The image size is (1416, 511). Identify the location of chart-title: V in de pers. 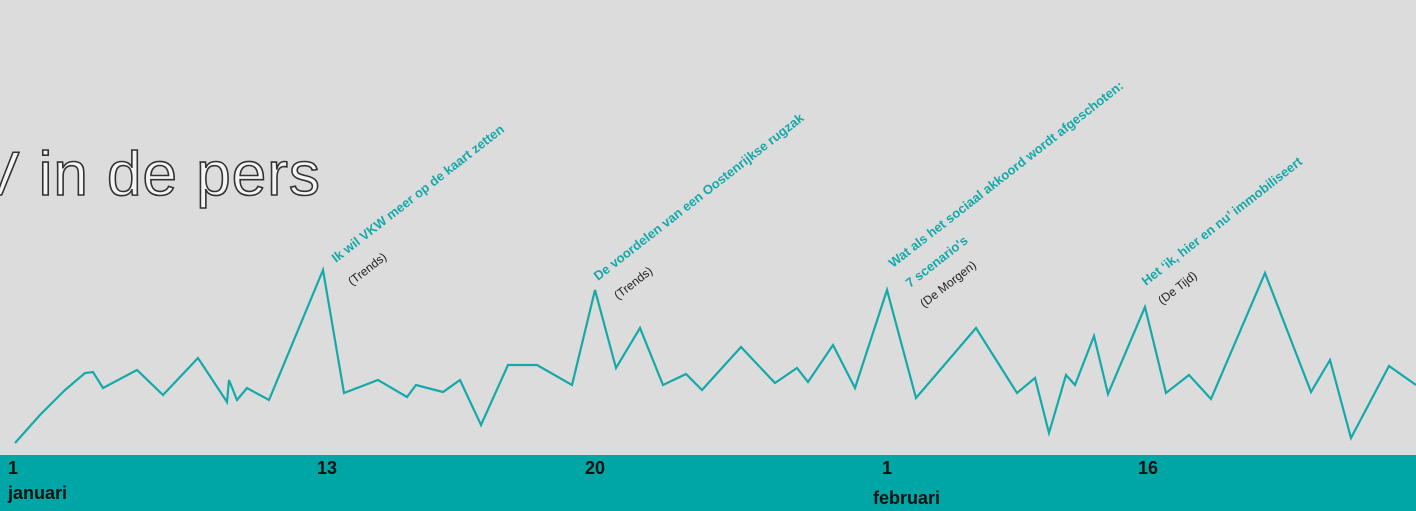
(160, 174).